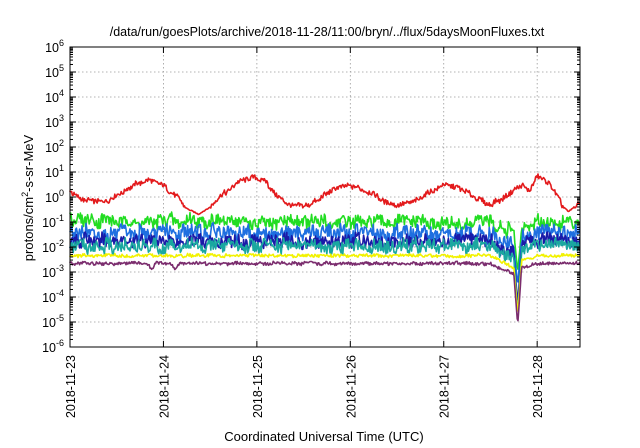  Describe the element at coordinates (61, 168) in the screenshot. I see `y-tick-label-exp: 1` at that location.